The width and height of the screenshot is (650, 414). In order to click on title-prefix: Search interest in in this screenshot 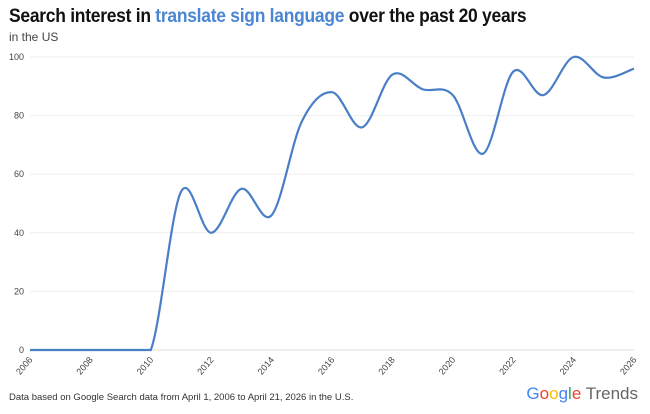, I will do `click(82, 16)`.